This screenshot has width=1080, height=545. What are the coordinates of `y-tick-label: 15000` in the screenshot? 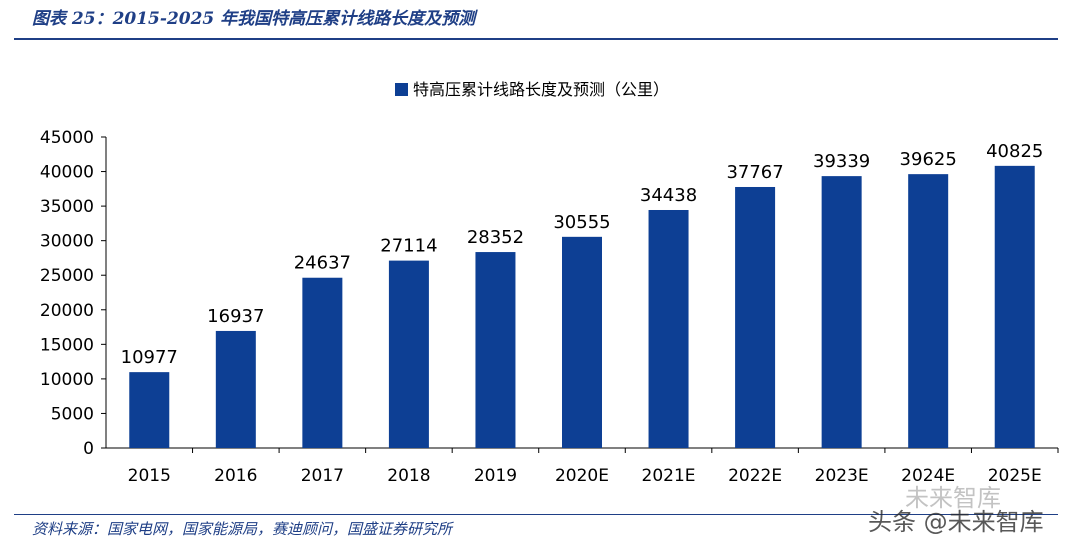 It's located at (67, 345).